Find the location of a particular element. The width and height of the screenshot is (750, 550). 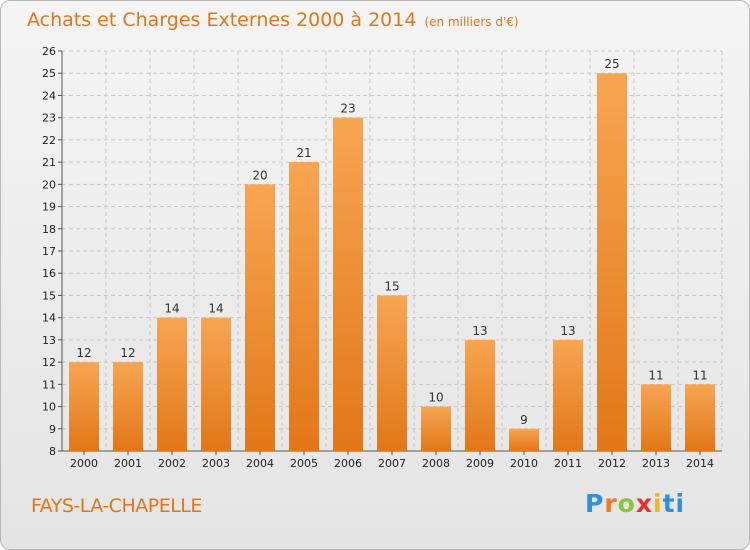

x-tick-label: 2000 is located at coordinates (84, 463).